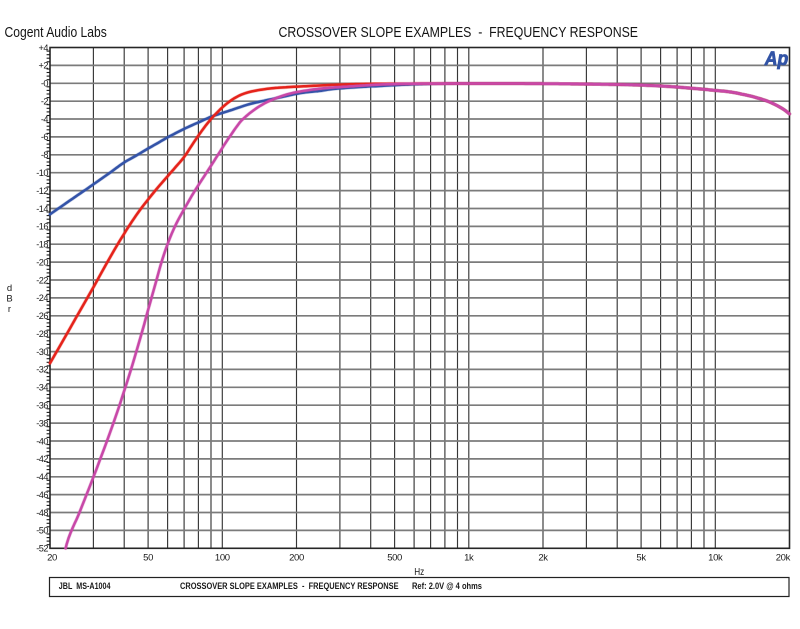 This screenshot has width=800, height=629. What do you see at coordinates (783, 558) in the screenshot?
I see `svg-text: 20k` at bounding box center [783, 558].